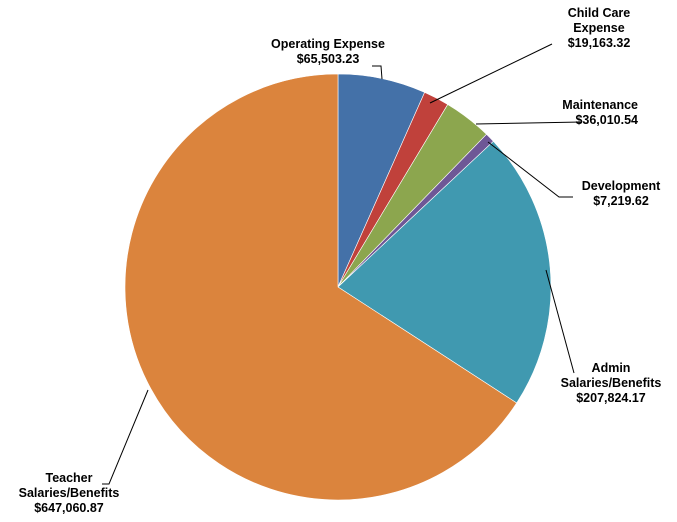  I want to click on data-label-value: $207,824.17, so click(611, 398).